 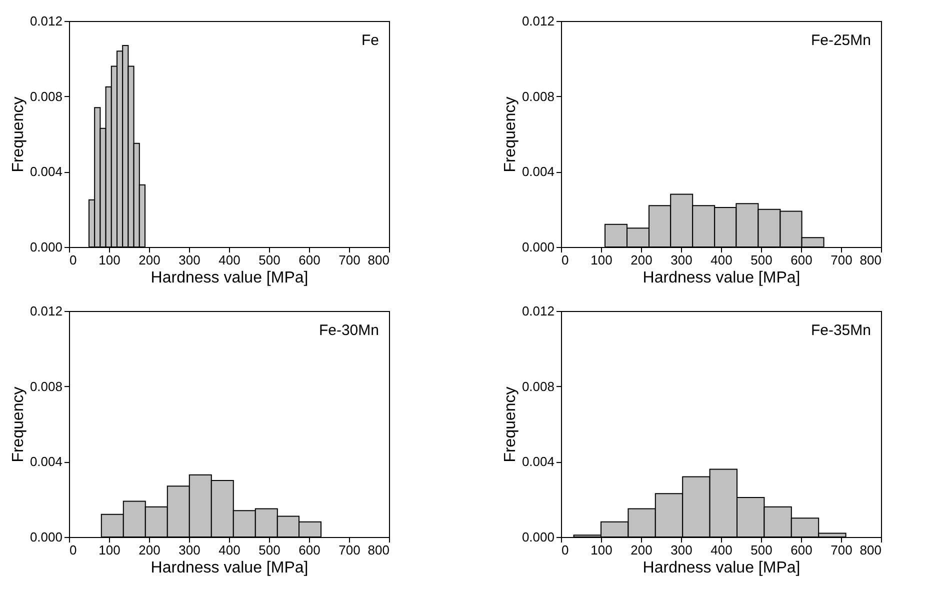 I want to click on annotation: Fe-30Mn, so click(x=348, y=330).